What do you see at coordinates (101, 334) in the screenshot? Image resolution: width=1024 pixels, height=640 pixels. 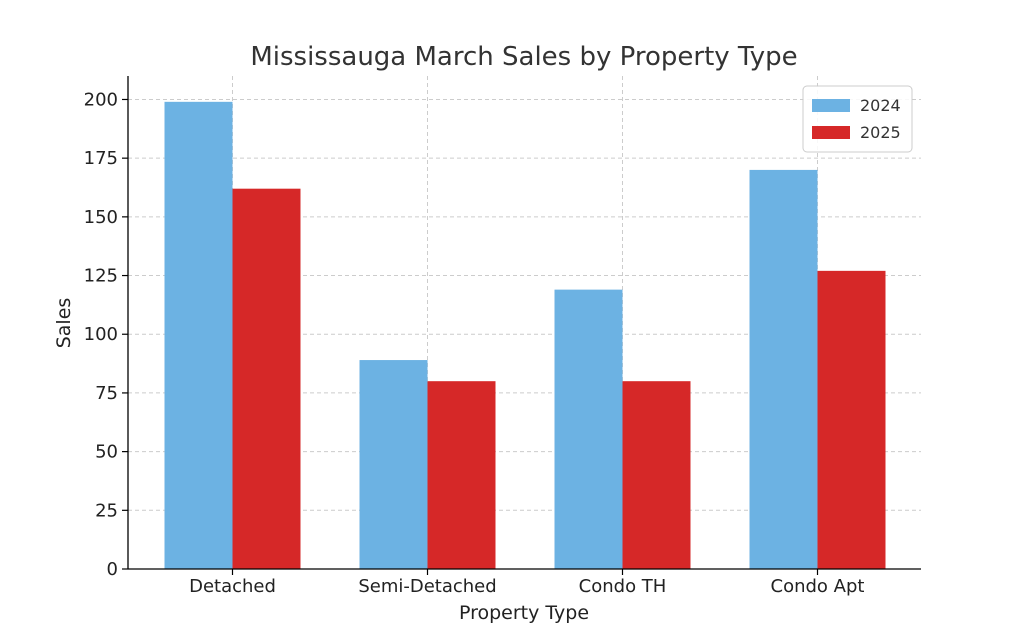 I see `y-tick-label: 100` at bounding box center [101, 334].